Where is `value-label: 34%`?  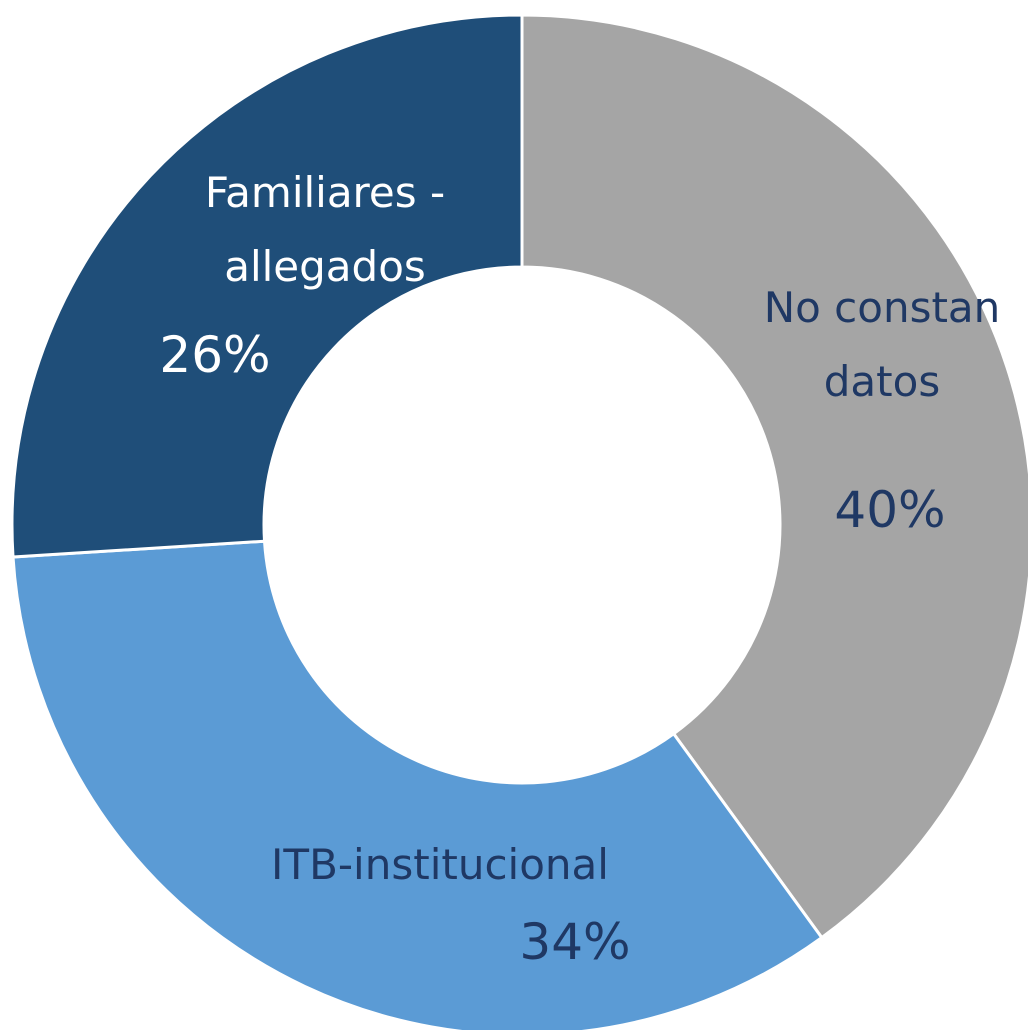
value-label: 34% is located at coordinates (575, 942).